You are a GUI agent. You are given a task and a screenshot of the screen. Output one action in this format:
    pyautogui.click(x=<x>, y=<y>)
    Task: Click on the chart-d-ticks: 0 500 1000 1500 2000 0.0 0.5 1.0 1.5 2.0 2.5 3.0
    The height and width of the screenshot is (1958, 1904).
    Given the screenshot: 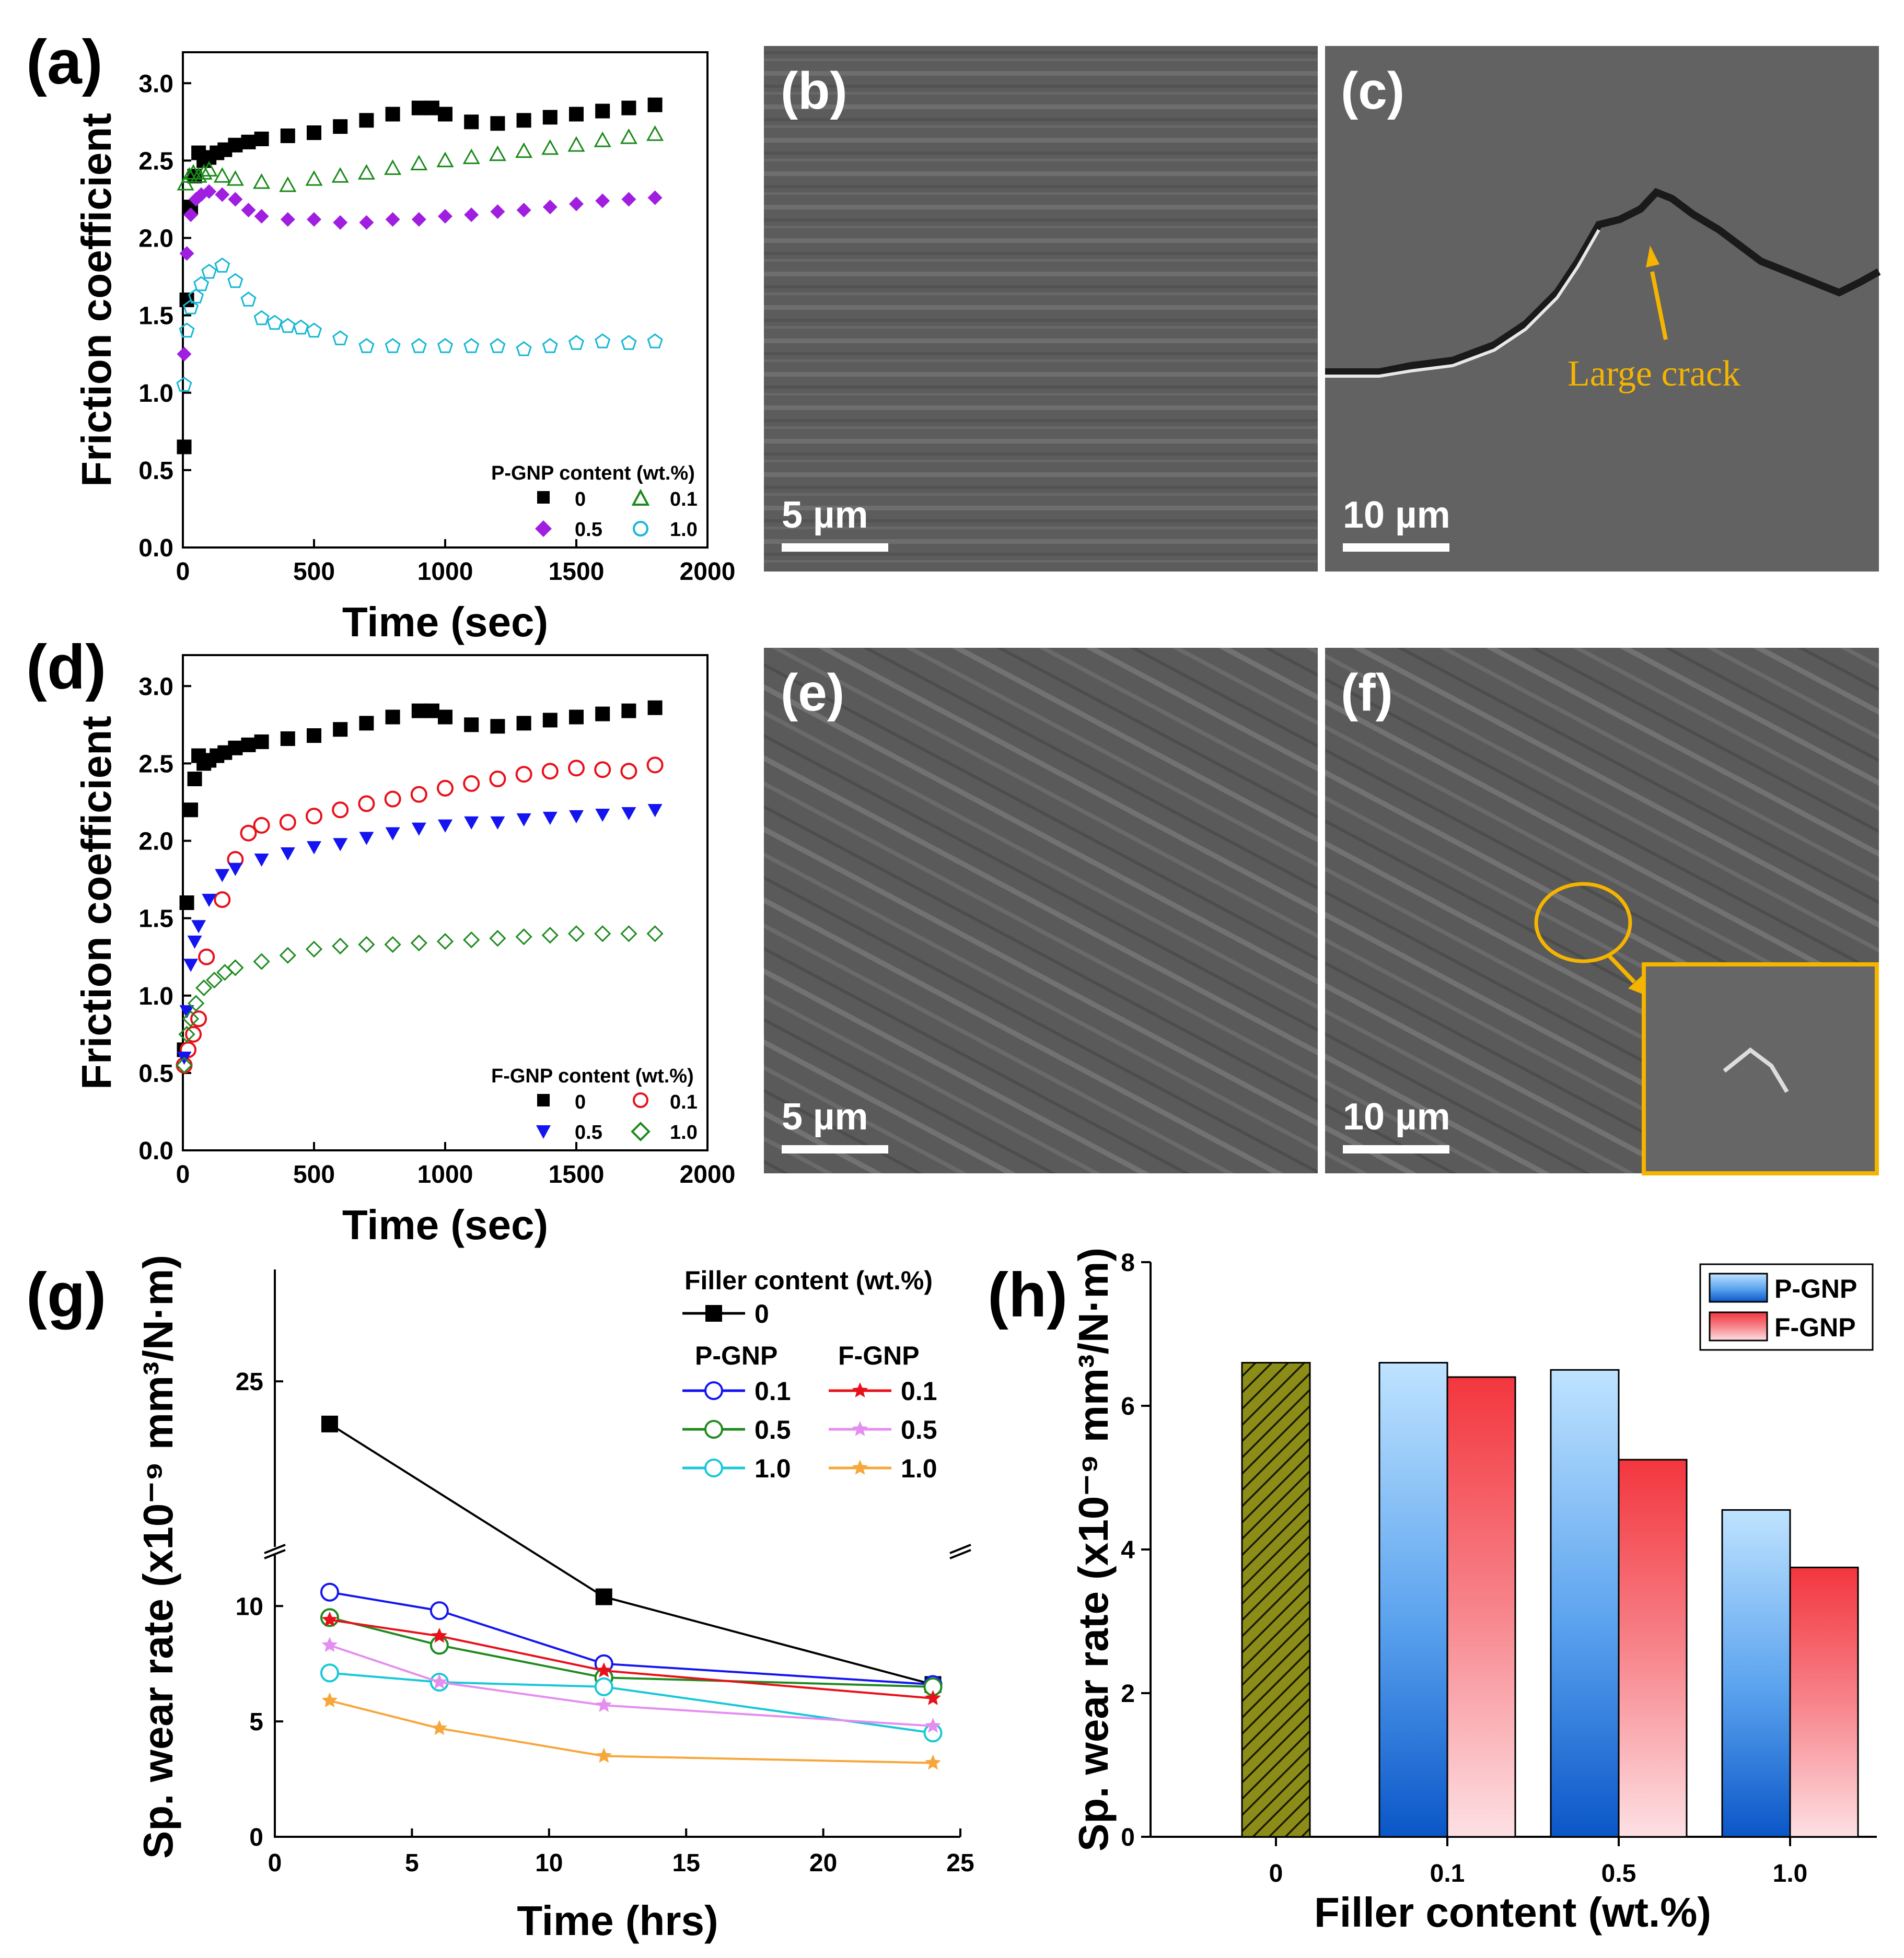 What is the action you would take?
    pyautogui.click(x=436, y=931)
    